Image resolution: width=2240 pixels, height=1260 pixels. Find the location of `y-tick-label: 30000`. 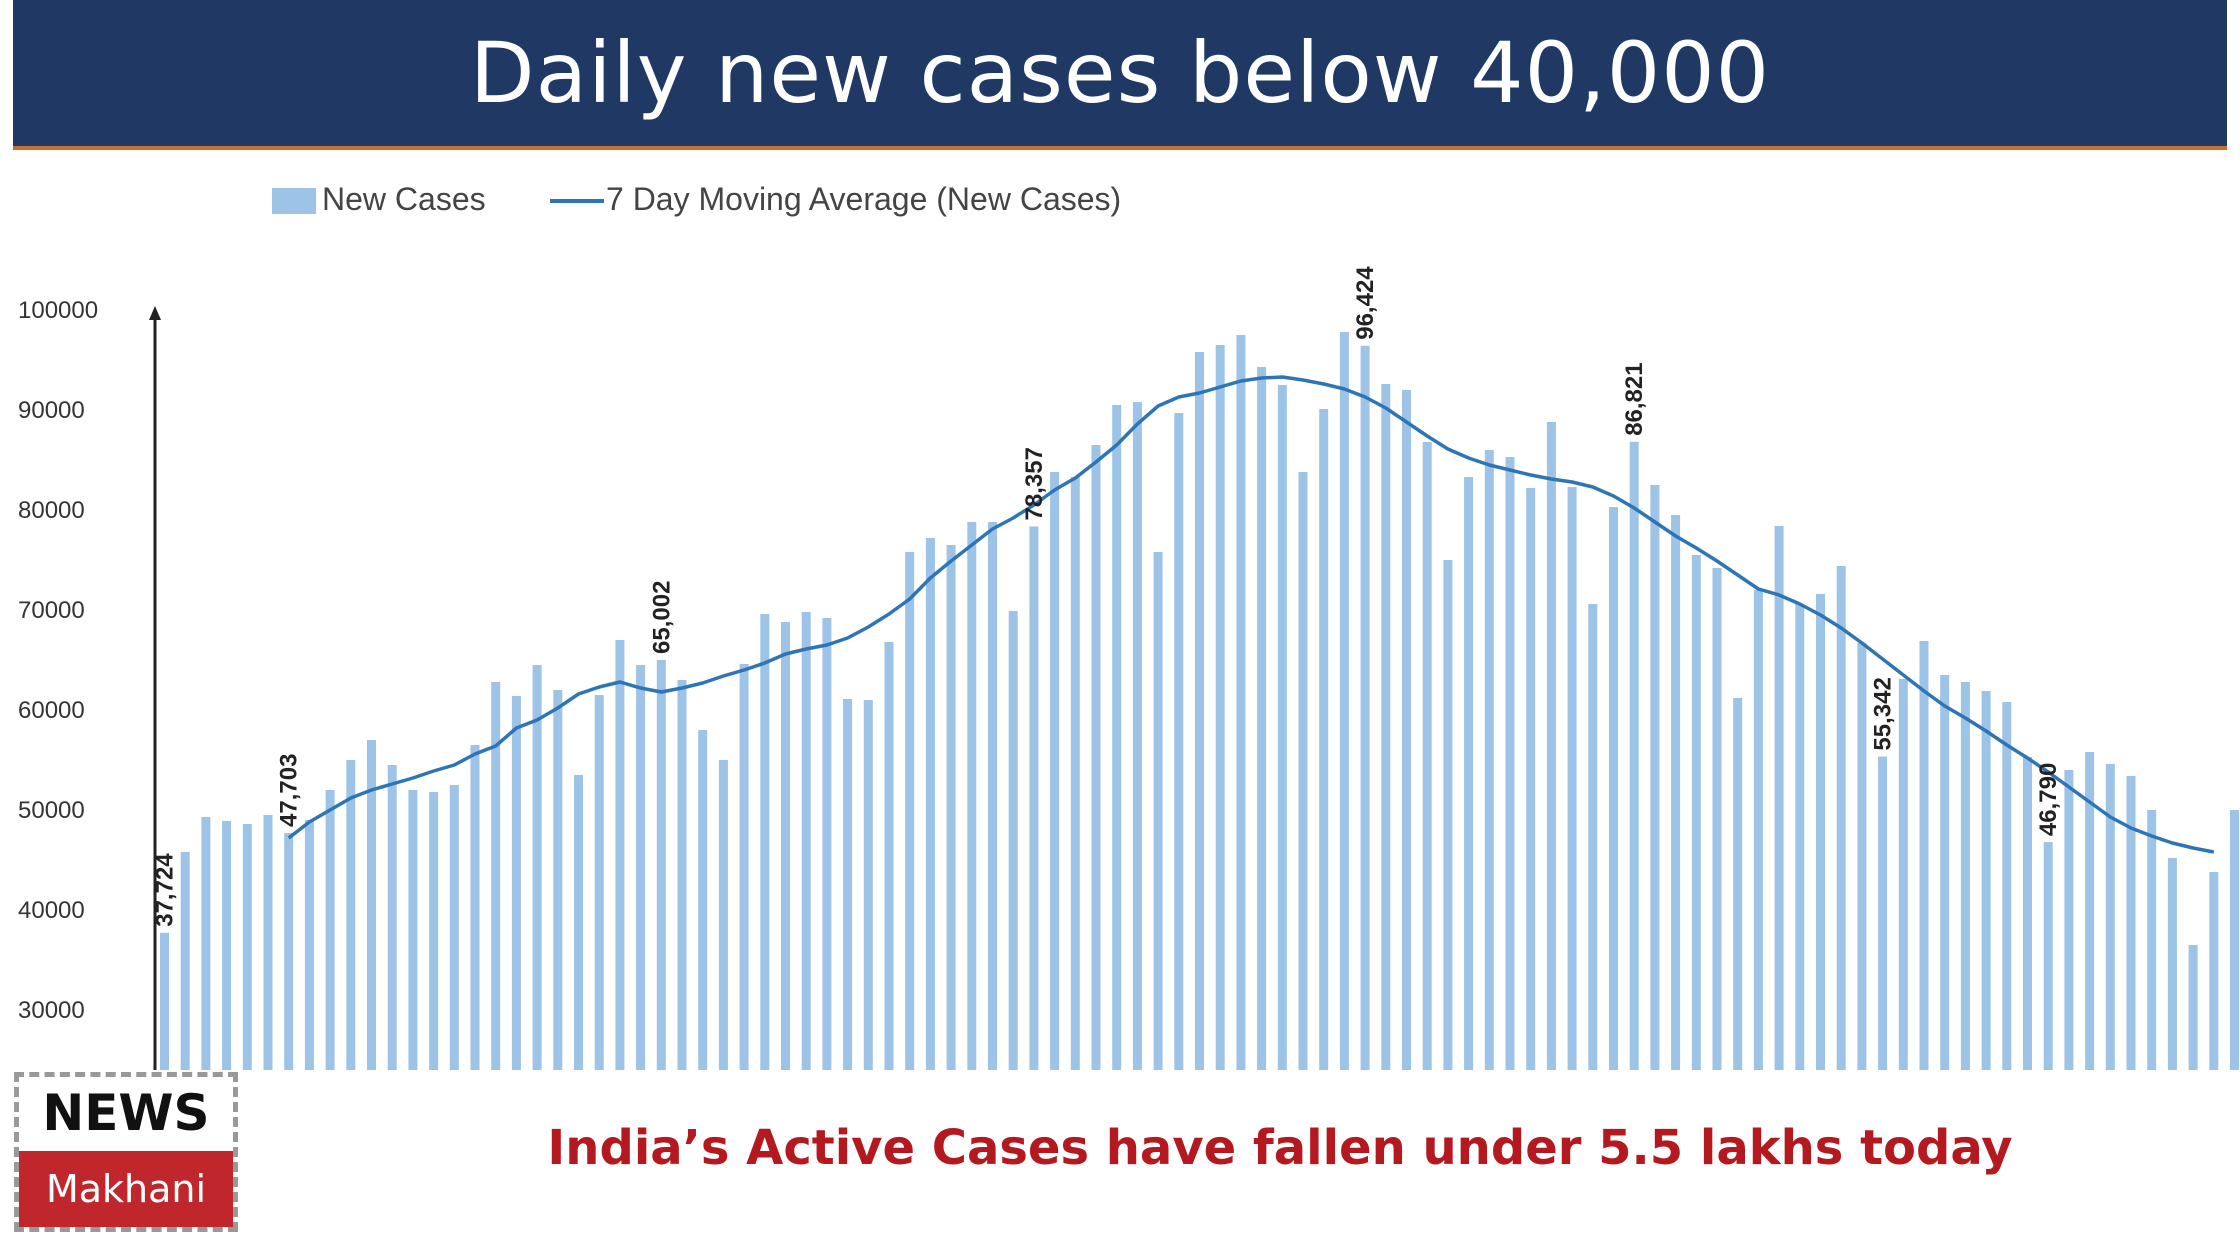

y-tick-label: 30000 is located at coordinates (51, 1010).